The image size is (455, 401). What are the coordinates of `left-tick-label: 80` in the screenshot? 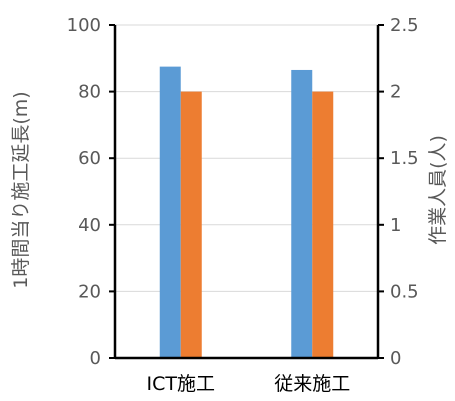 It's located at (89, 92).